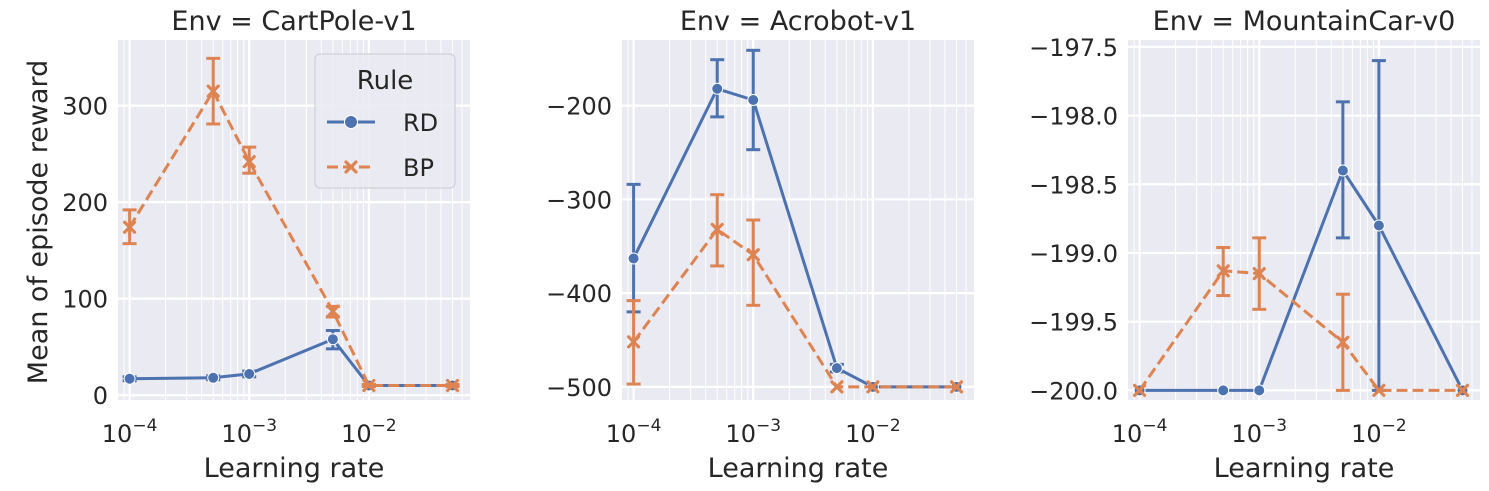 This screenshot has width=1489, height=491. Describe the element at coordinates (293, 21) in the screenshot. I see `subplot-title: Env = CartPole-v1` at that location.